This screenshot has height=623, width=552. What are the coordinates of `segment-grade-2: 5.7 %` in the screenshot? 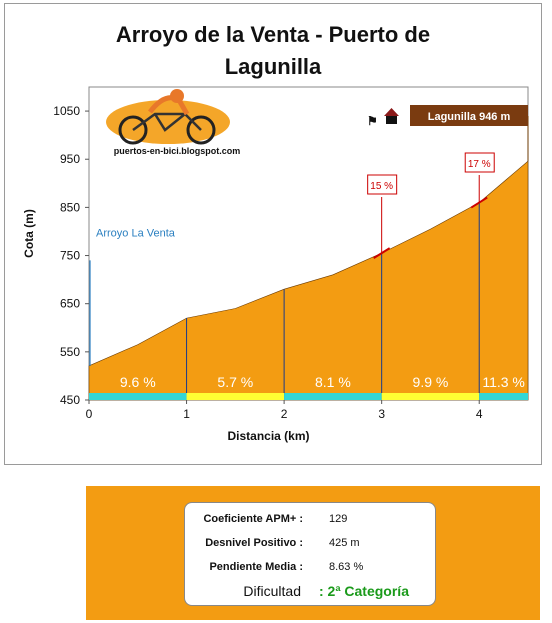 It's located at (235, 382).